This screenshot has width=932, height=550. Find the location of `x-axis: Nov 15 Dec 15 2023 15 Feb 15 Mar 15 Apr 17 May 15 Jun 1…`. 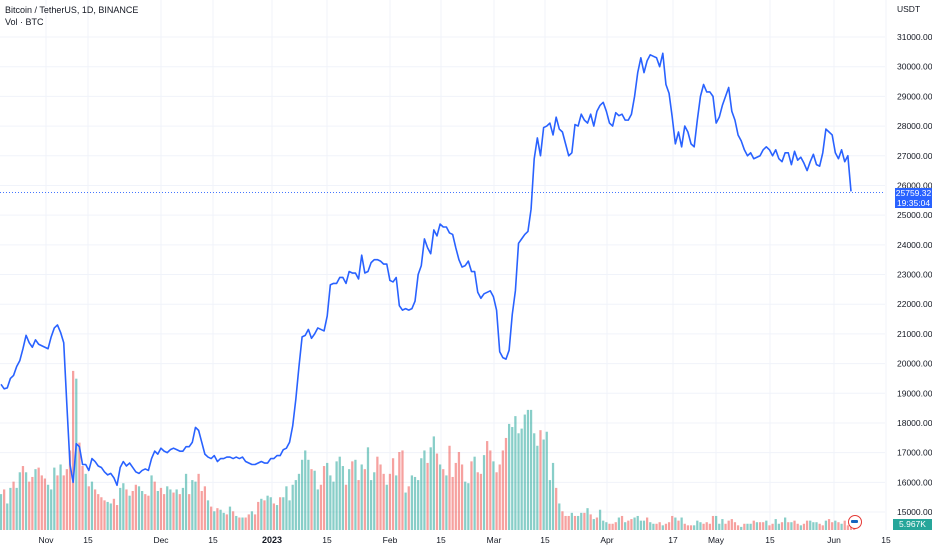

x-axis: Nov 15 Dec 15 2023 15 Feb 15 Mar 15 Apr 17 May 15 Jun 1… is located at coordinates (464, 540).